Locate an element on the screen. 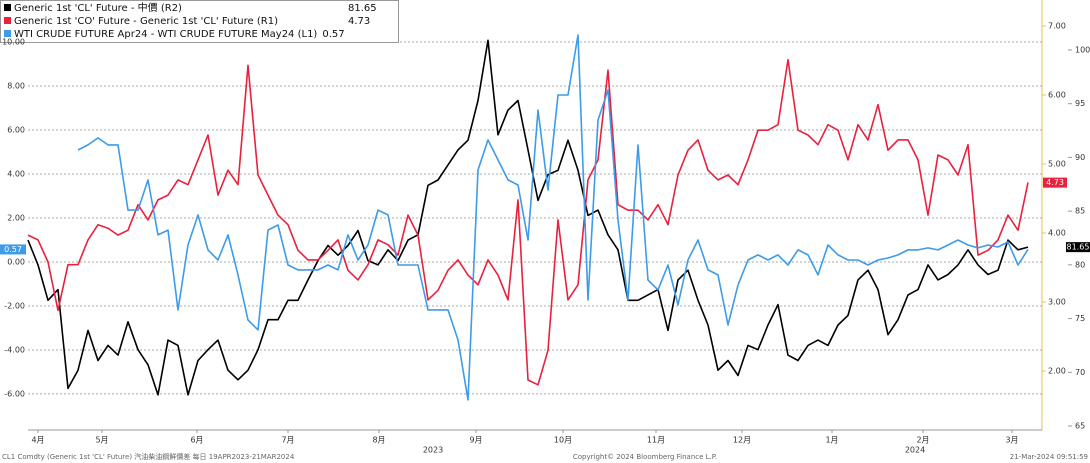  y3-tick-label: 70 is located at coordinates (1080, 372).